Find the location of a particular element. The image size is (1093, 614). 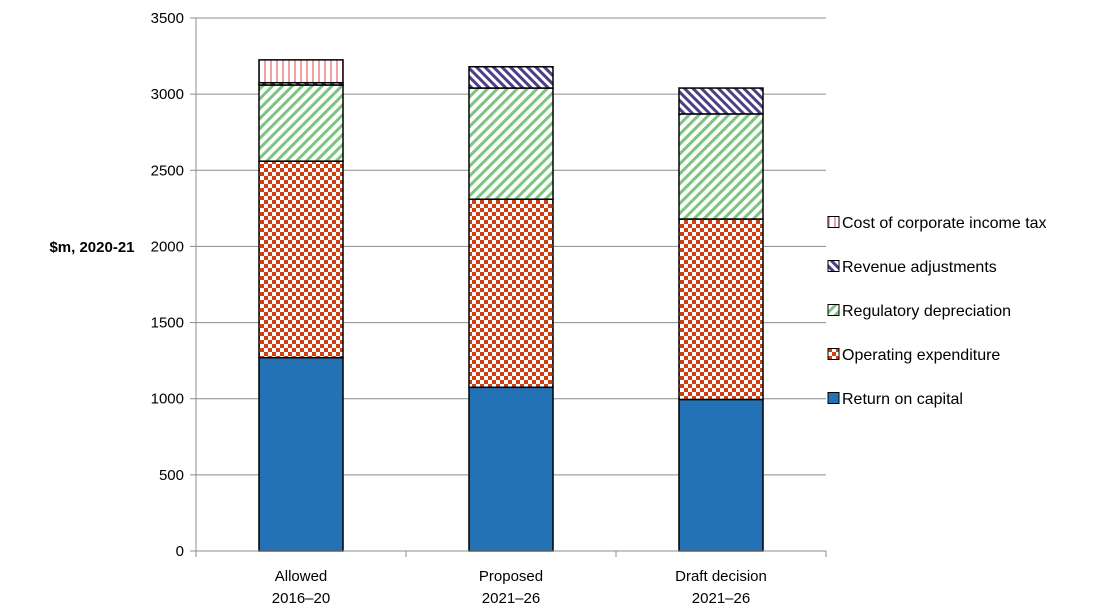

legend-label: Cost of corporate income tax is located at coordinates (944, 223).